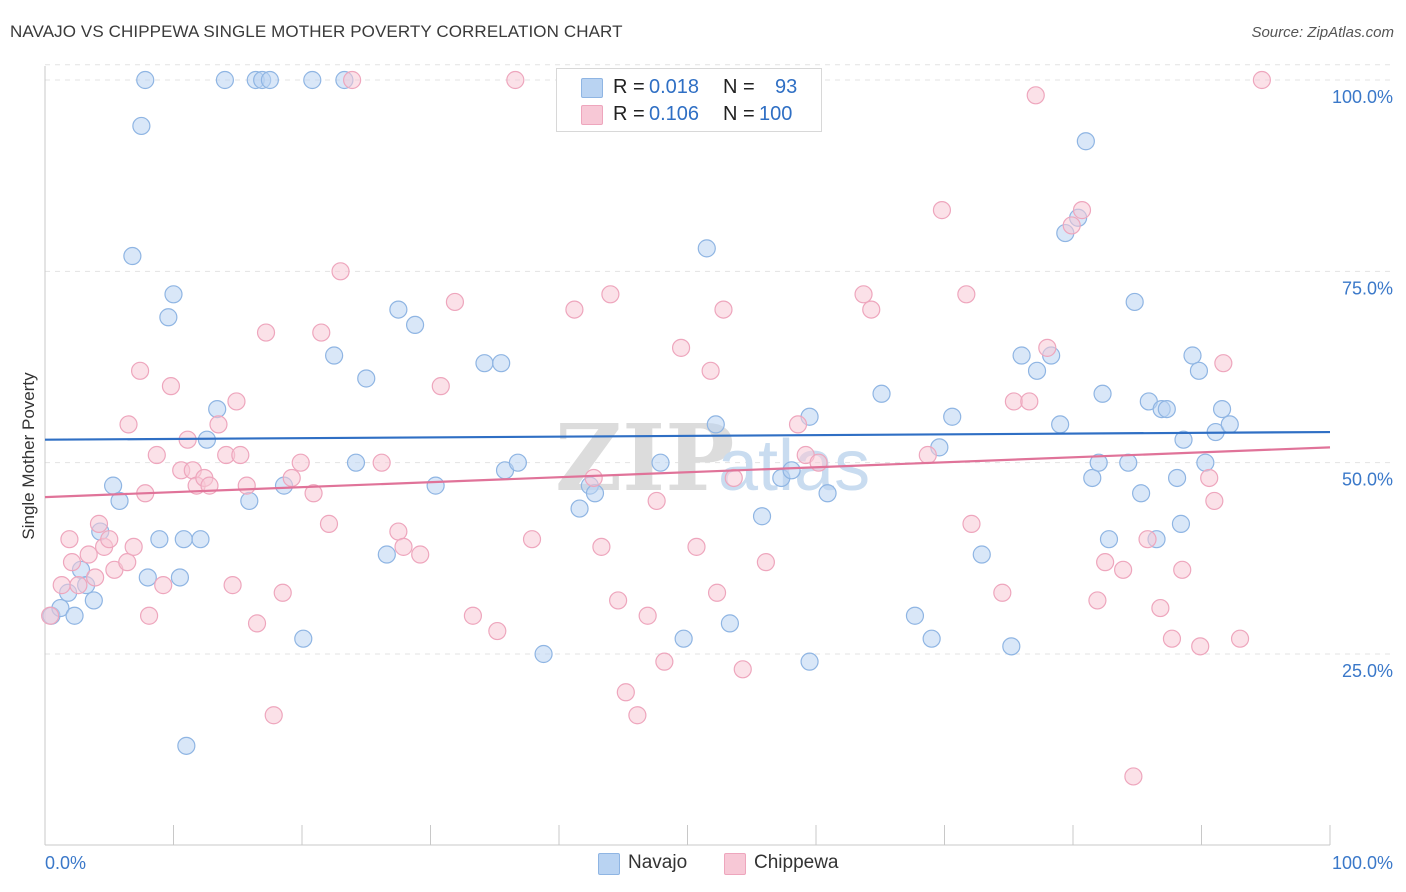 This screenshot has height=892, width=1406. What do you see at coordinates (739, 114) in the screenshot?
I see `n-label: N =` at bounding box center [739, 114].